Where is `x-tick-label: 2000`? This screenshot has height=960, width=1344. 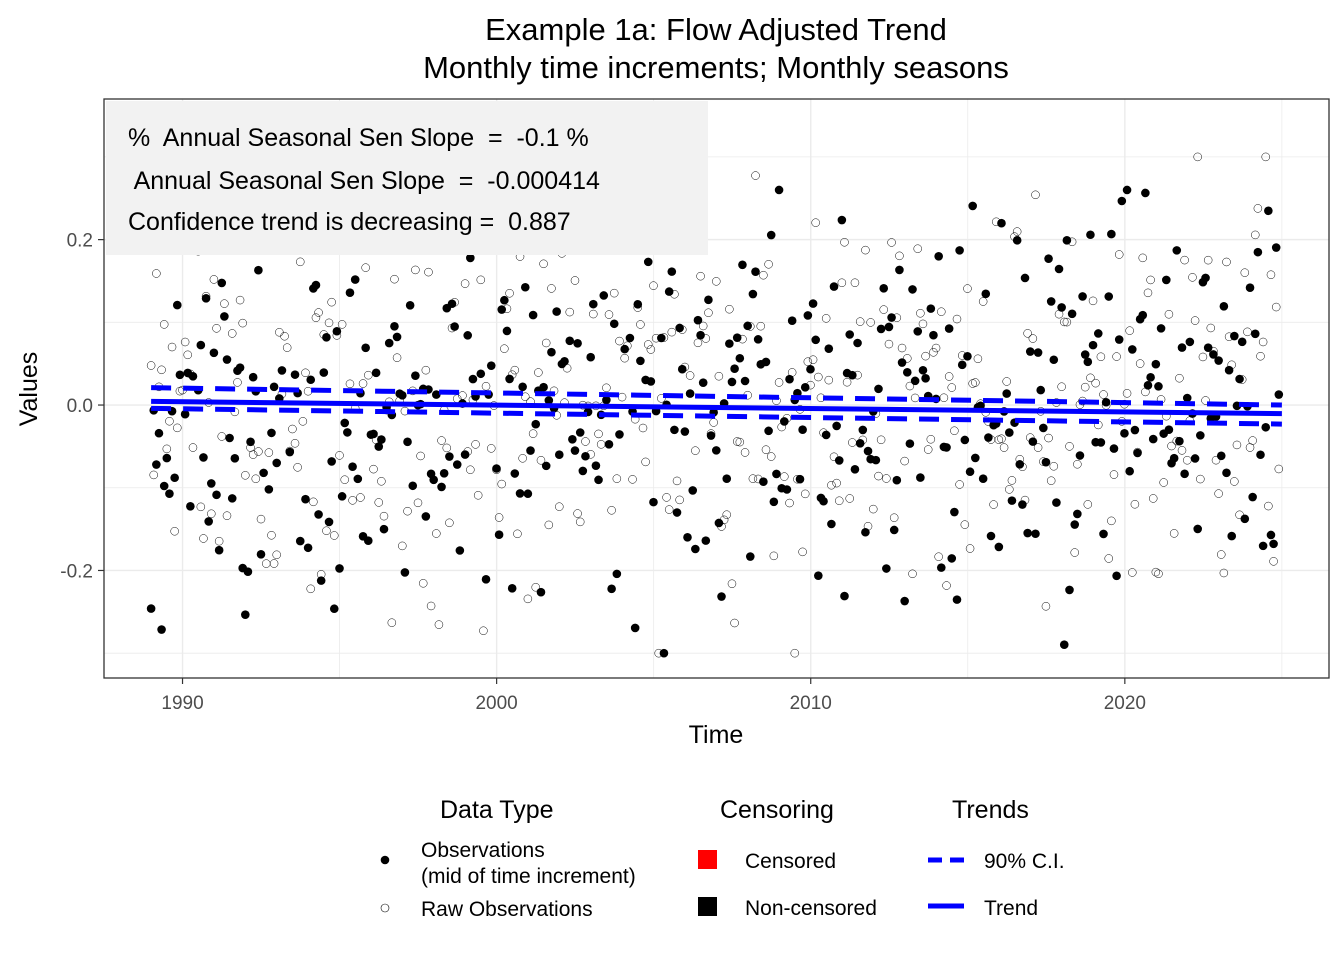
x-tick-label: 2000 is located at coordinates (496, 703).